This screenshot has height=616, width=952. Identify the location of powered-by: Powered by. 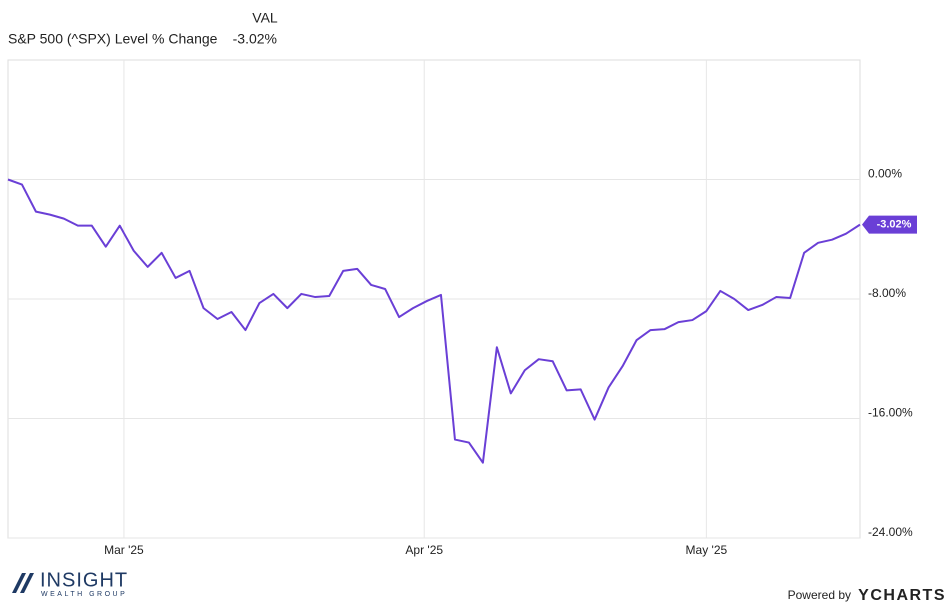
(819, 595).